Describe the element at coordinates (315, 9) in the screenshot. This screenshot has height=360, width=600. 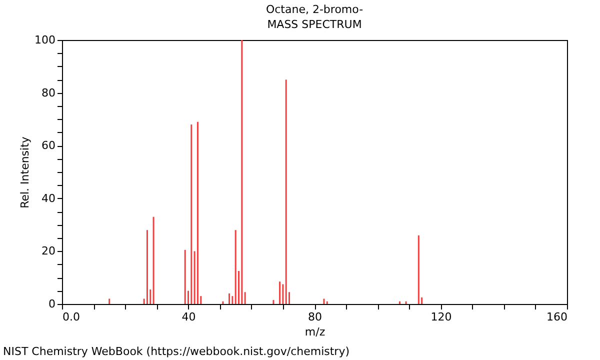
I see `chart-title: Octane, 2-bromo-` at that location.